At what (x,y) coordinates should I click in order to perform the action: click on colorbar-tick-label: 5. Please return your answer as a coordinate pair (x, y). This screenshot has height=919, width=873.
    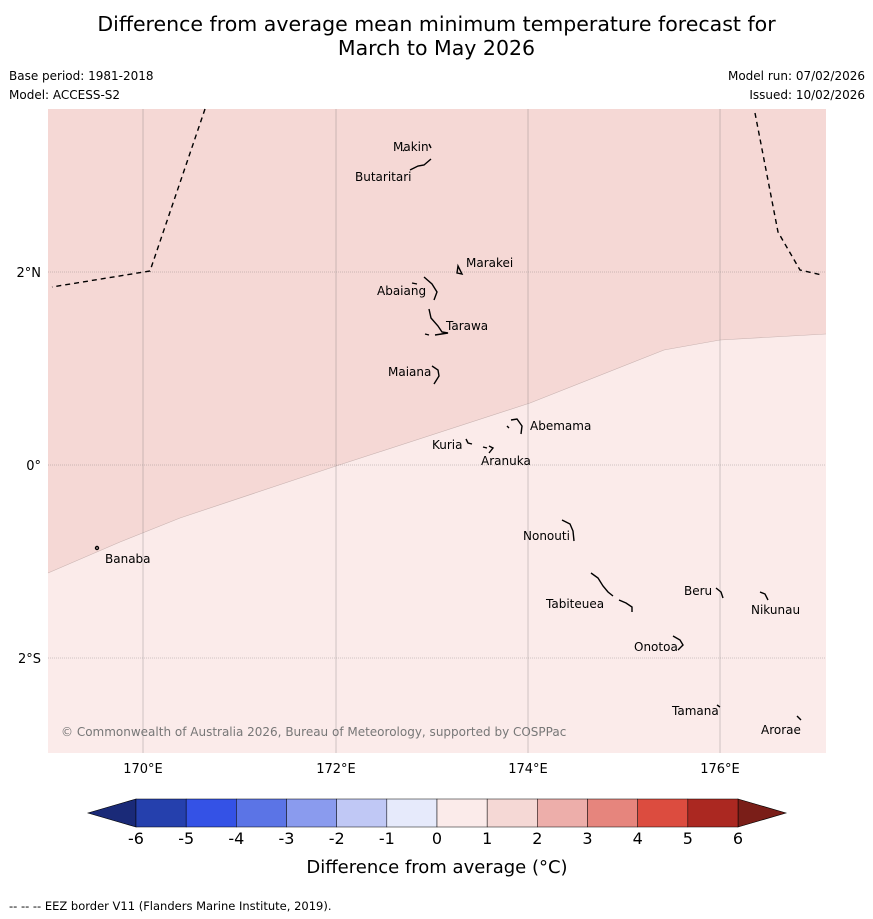
    Looking at the image, I should click on (688, 838).